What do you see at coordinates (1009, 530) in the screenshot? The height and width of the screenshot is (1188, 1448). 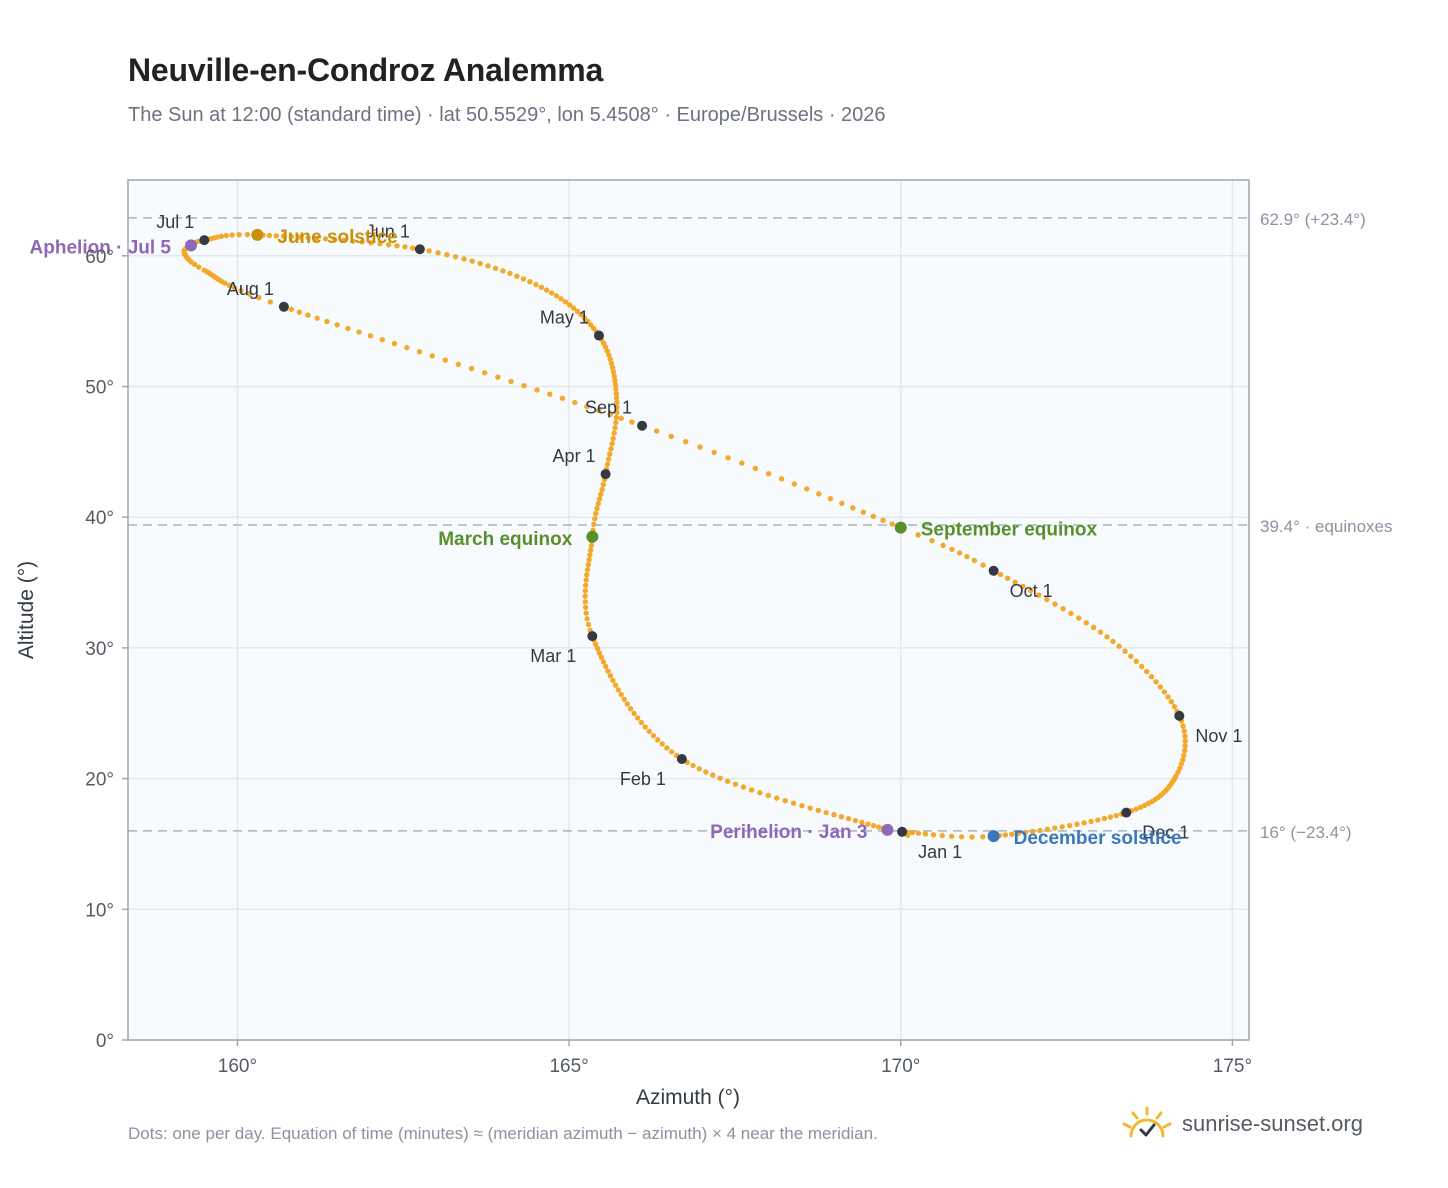 I see `event-label: September equinox` at bounding box center [1009, 530].